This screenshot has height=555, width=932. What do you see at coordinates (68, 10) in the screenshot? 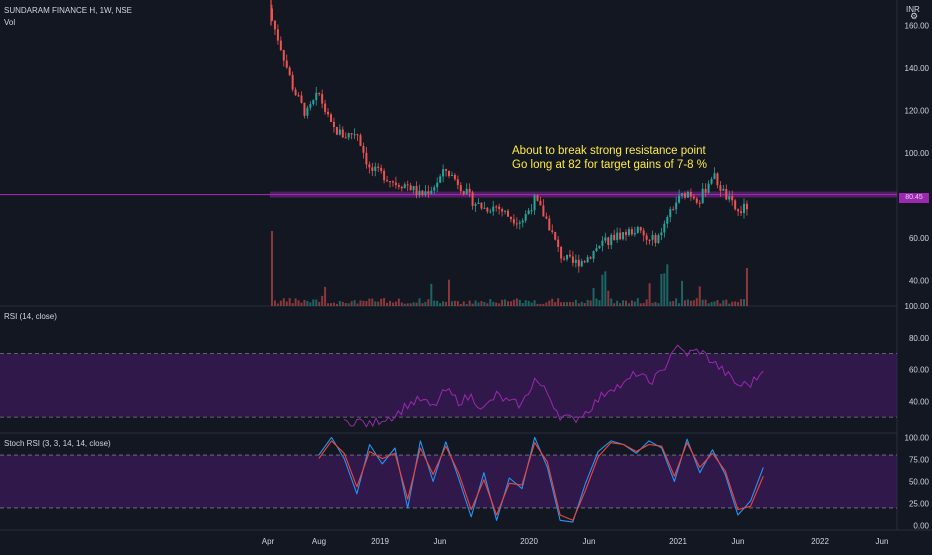
I see `chart-title: SUNDARAM FINANCE H, 1W, NSE` at bounding box center [68, 10].